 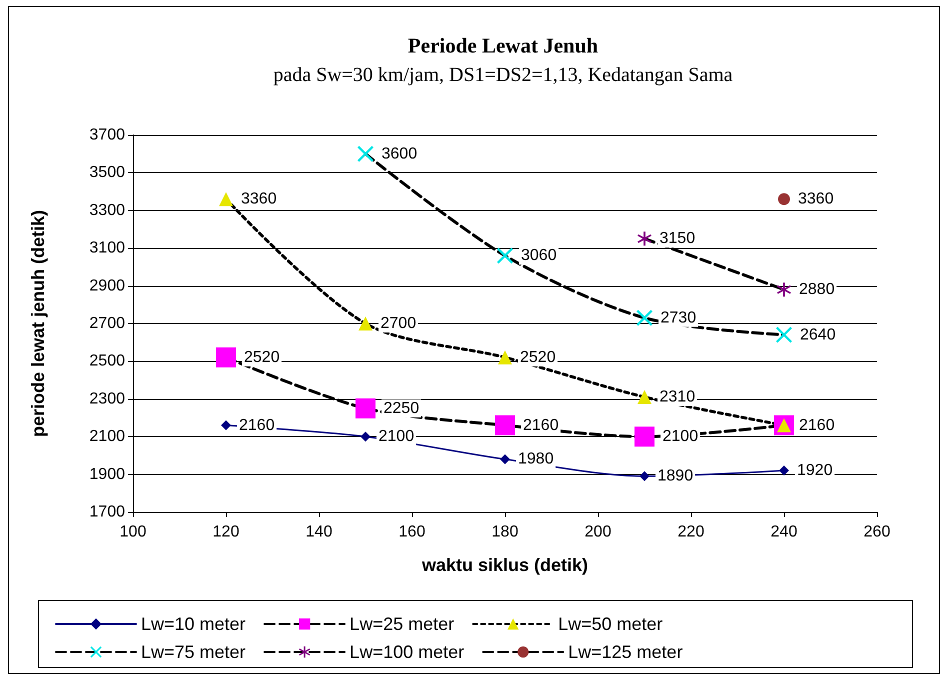 What do you see at coordinates (505, 532) in the screenshot?
I see `x-tick-label: 180` at bounding box center [505, 532].